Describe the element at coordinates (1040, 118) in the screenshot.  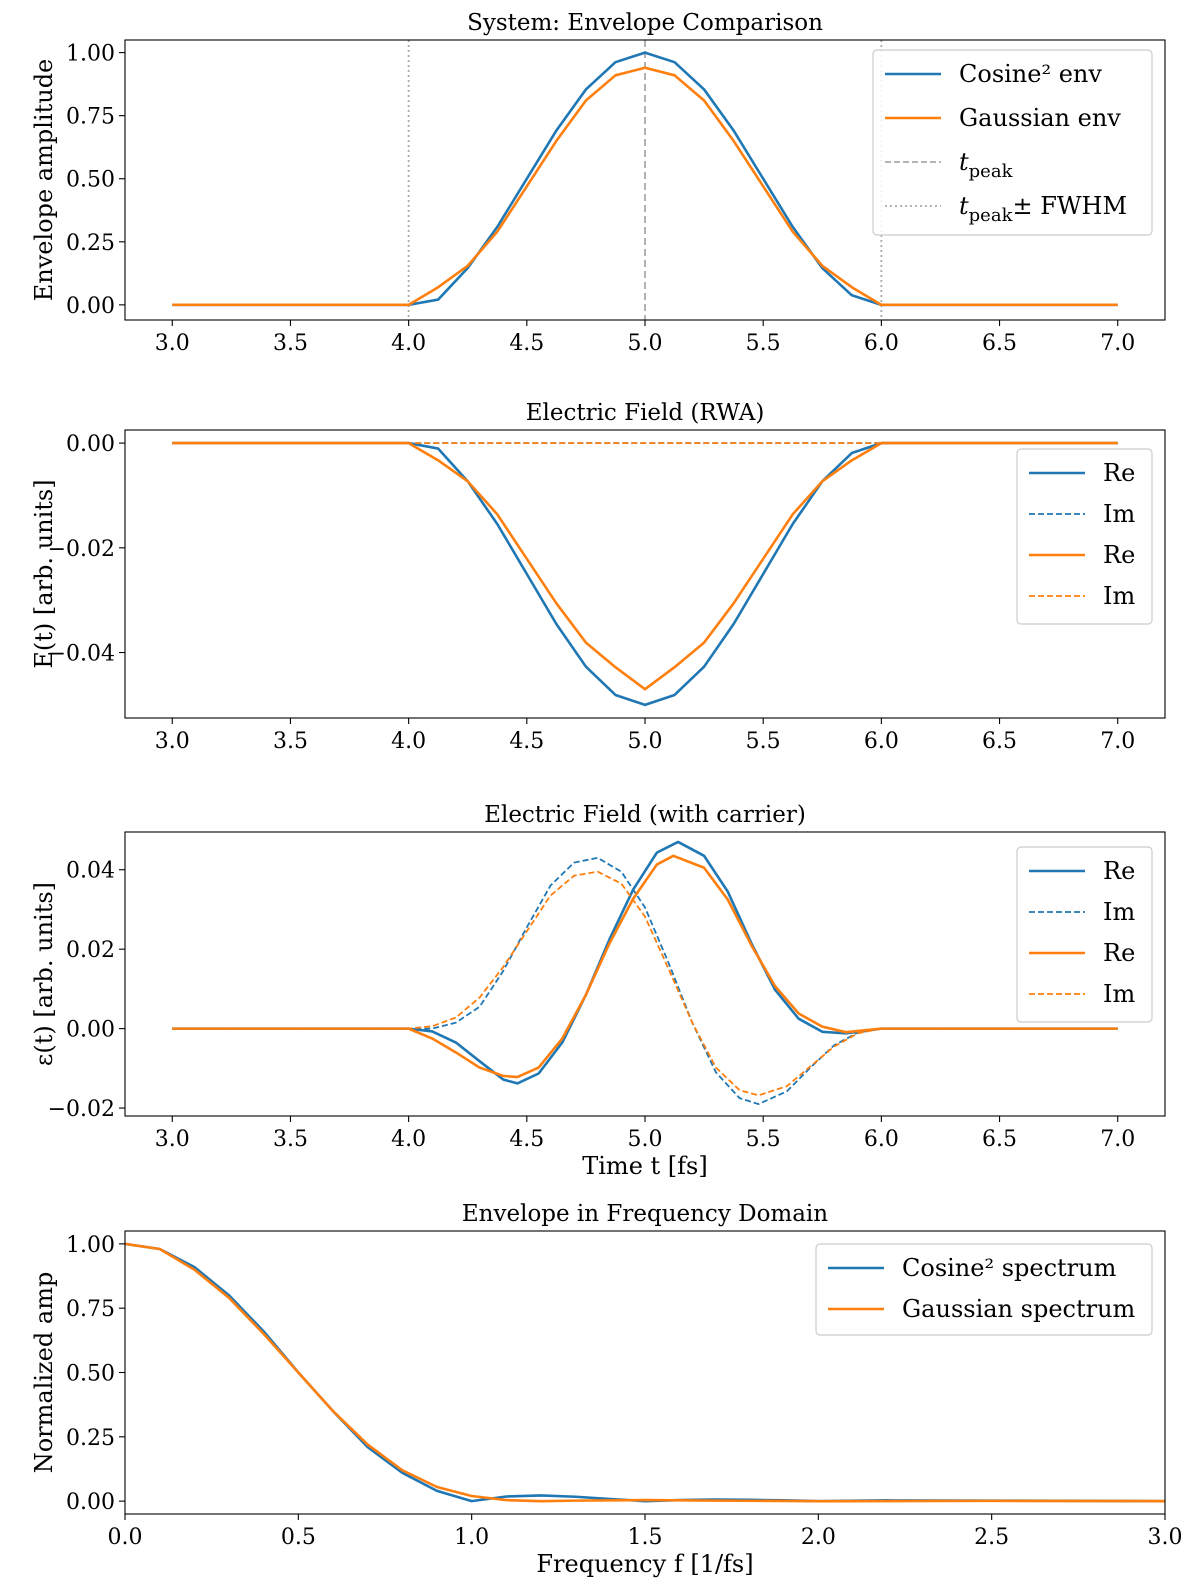
I see `legend-label: Gaussian env` at that location.